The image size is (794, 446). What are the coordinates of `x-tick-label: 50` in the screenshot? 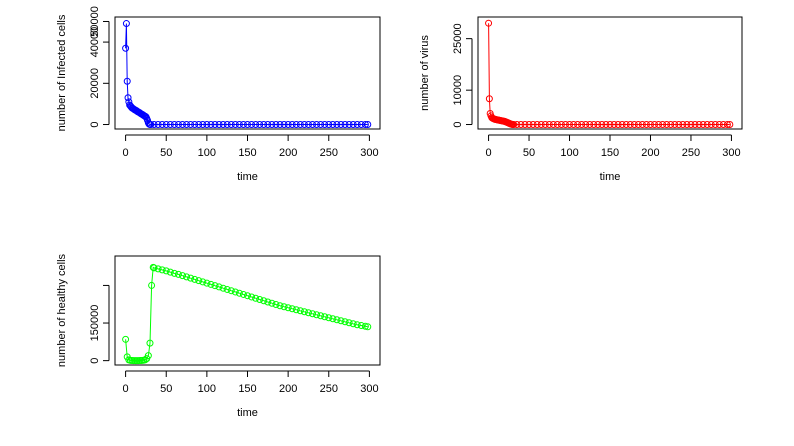 It's located at (529, 153).